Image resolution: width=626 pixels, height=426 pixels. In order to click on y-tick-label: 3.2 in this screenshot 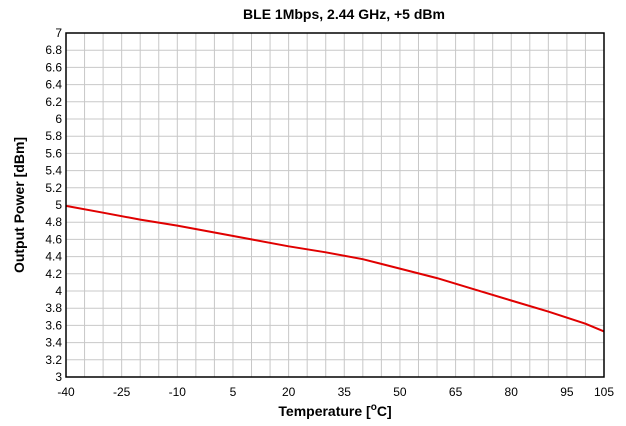, I will do `click(53, 360)`.